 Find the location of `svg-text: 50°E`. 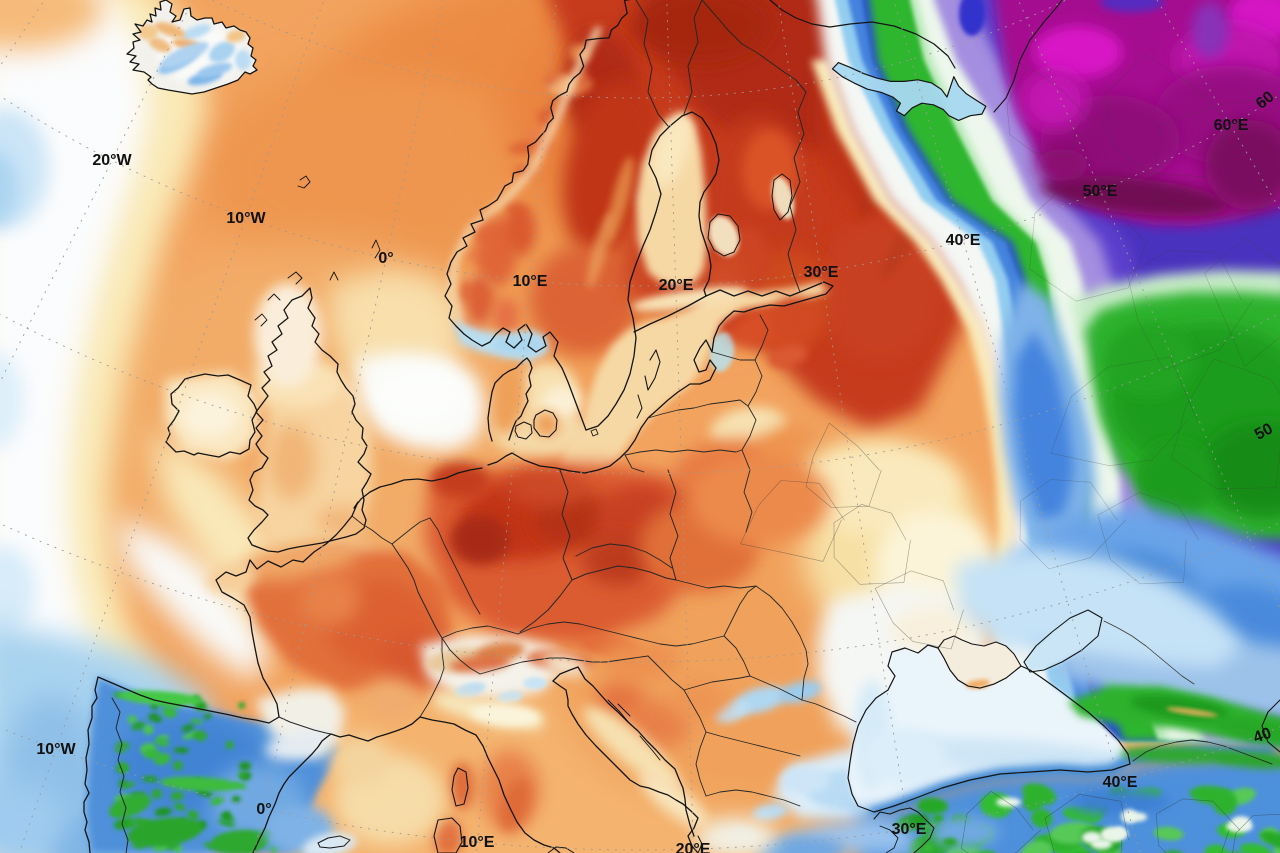

svg-text: 50°E is located at coordinates (1100, 191).